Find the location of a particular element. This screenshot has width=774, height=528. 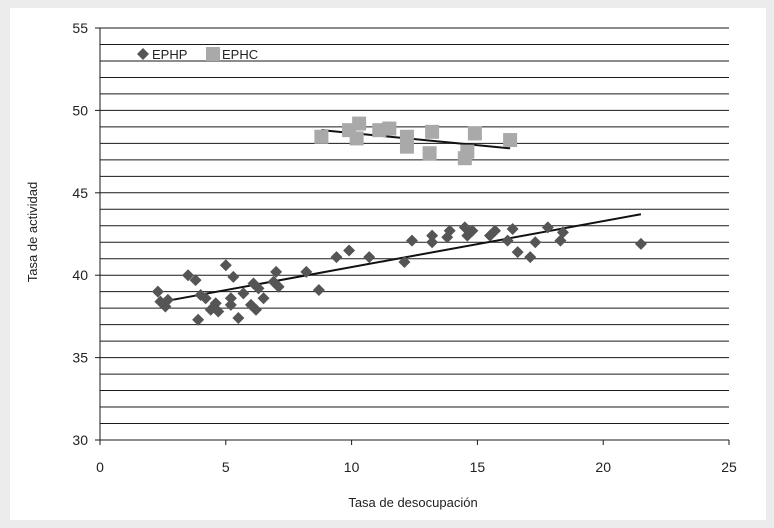

y-tick-label: 50 is located at coordinates (80, 110).